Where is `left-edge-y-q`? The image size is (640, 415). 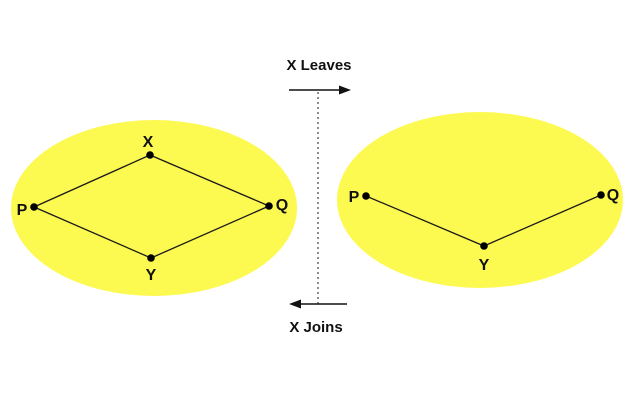 left-edge-y-q is located at coordinates (210, 232).